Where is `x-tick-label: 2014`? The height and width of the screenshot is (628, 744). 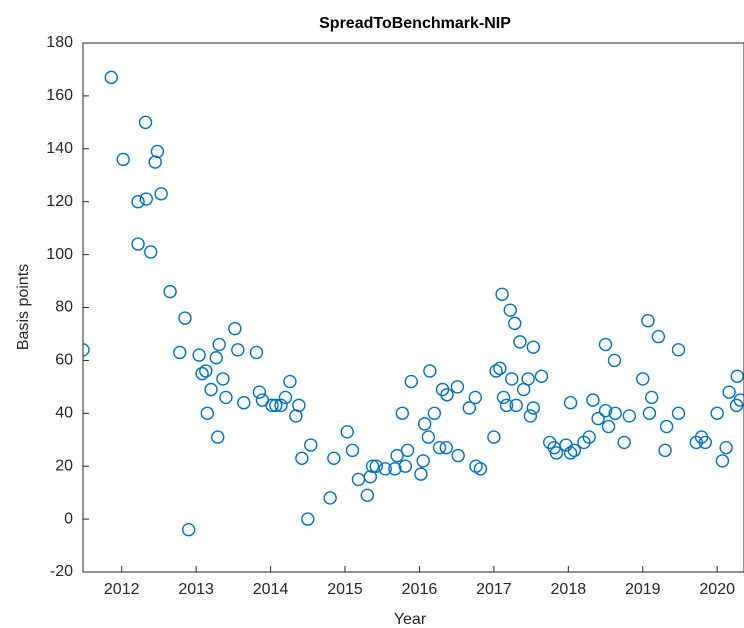 x-tick-label: 2014 is located at coordinates (271, 589).